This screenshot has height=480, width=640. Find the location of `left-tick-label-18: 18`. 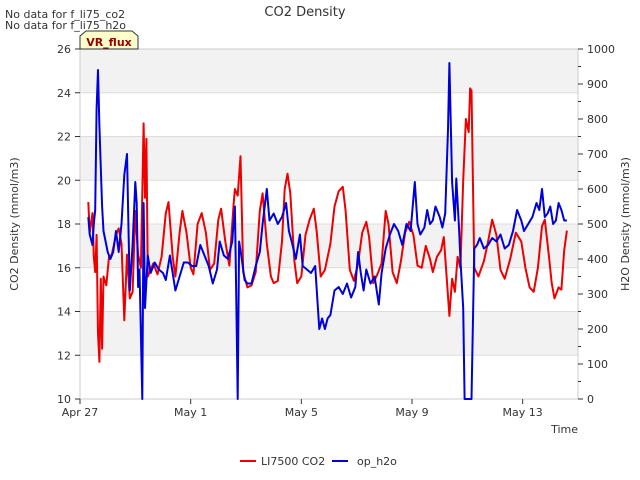

left-tick-label-18: 18 is located at coordinates (64, 224).